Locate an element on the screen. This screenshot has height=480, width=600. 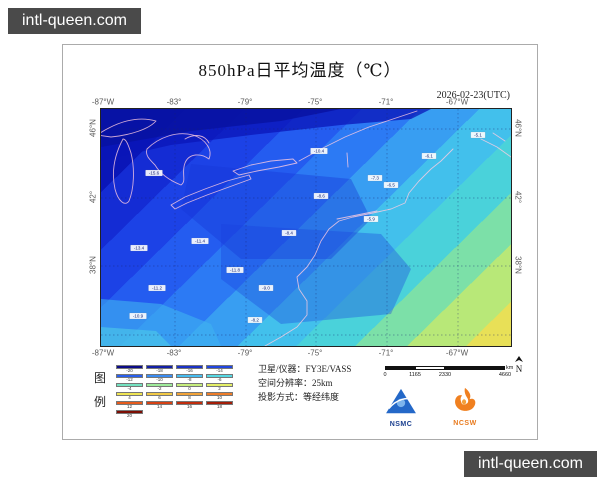
north-arrow: N is located at coordinates (519, 365).